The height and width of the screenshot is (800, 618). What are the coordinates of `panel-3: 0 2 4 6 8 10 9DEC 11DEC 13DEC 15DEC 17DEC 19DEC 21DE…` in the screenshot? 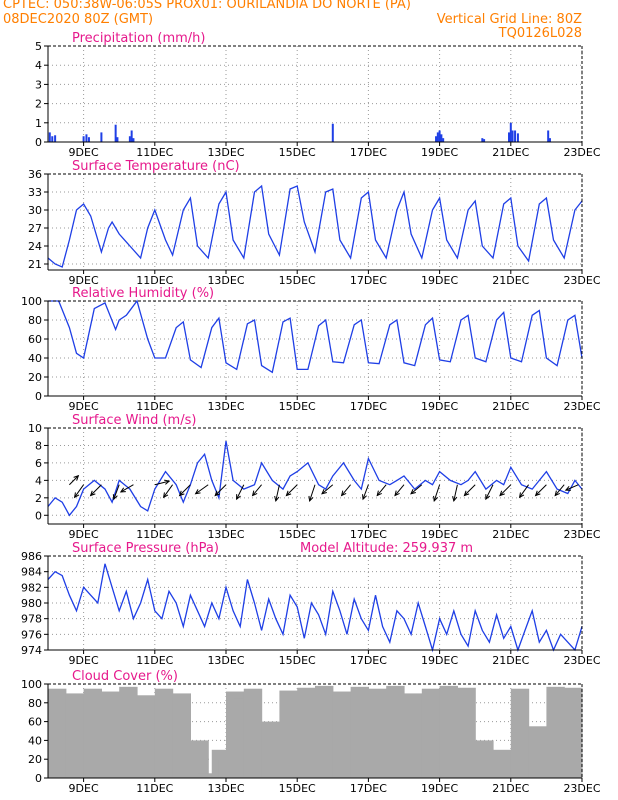 It's located at (314, 477).